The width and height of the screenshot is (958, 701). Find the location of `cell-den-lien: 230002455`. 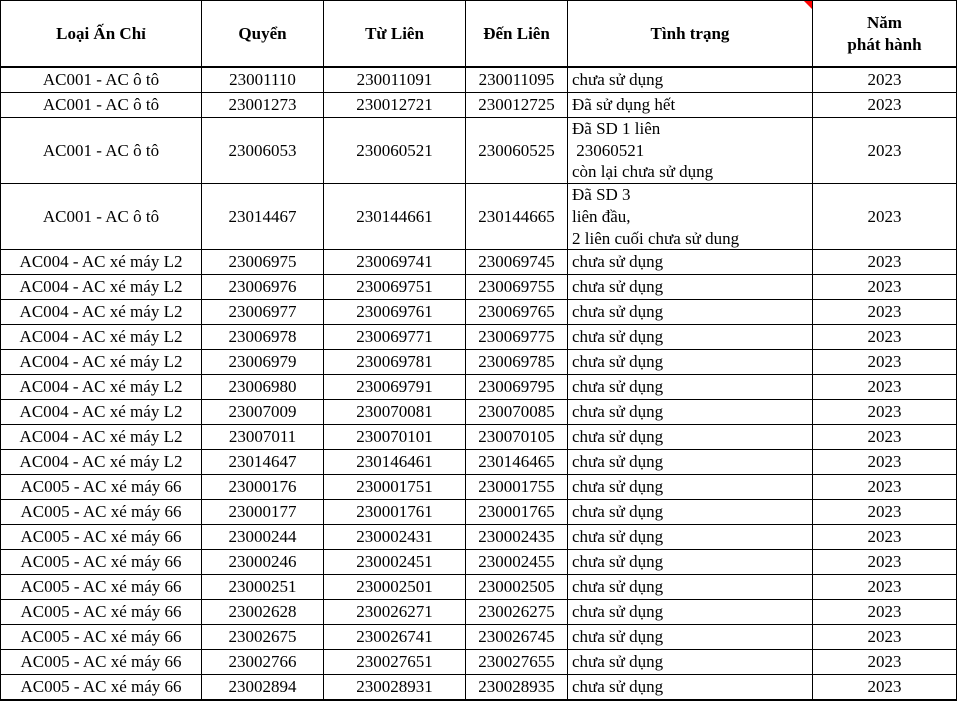

cell-den-lien: 230002455 is located at coordinates (516, 562).